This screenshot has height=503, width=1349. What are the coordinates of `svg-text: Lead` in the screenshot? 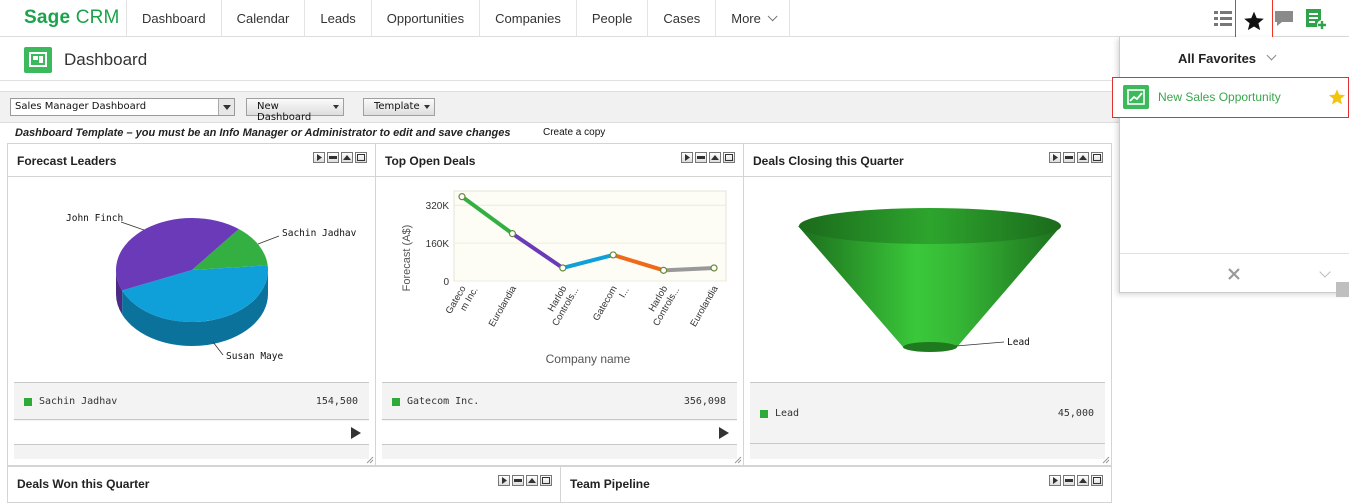 It's located at (1018, 342).